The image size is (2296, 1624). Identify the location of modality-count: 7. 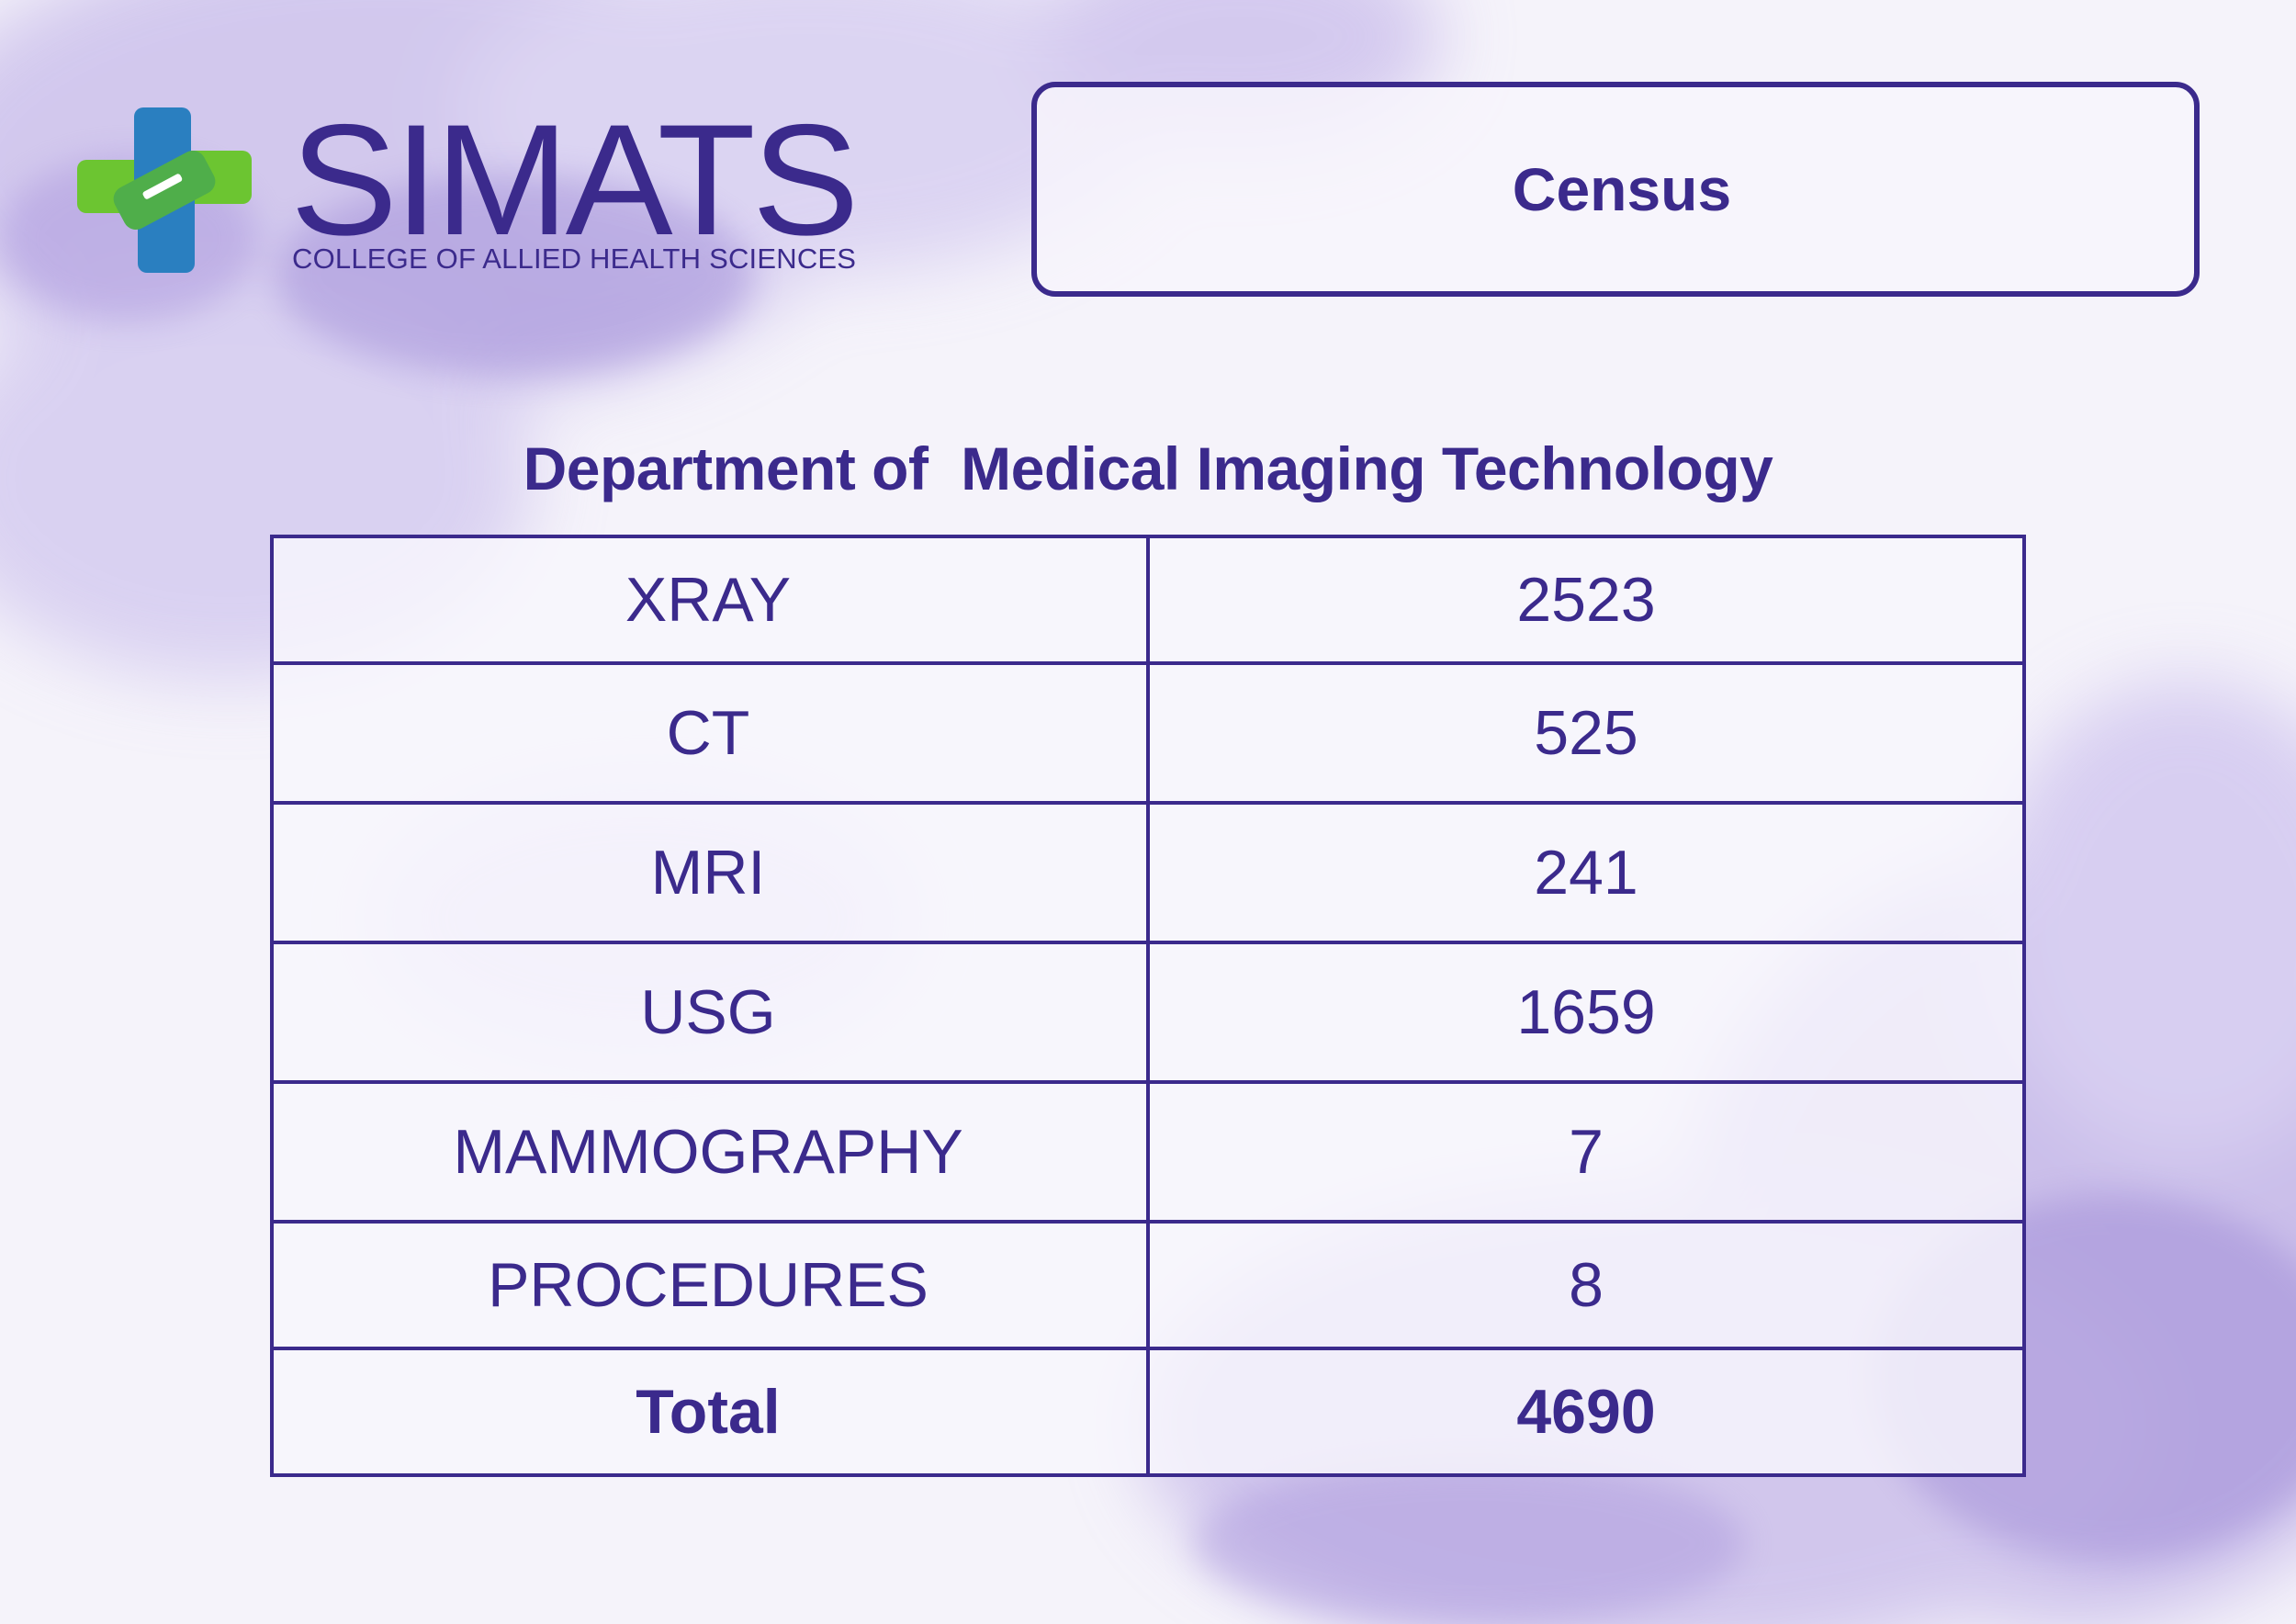
(1586, 1152).